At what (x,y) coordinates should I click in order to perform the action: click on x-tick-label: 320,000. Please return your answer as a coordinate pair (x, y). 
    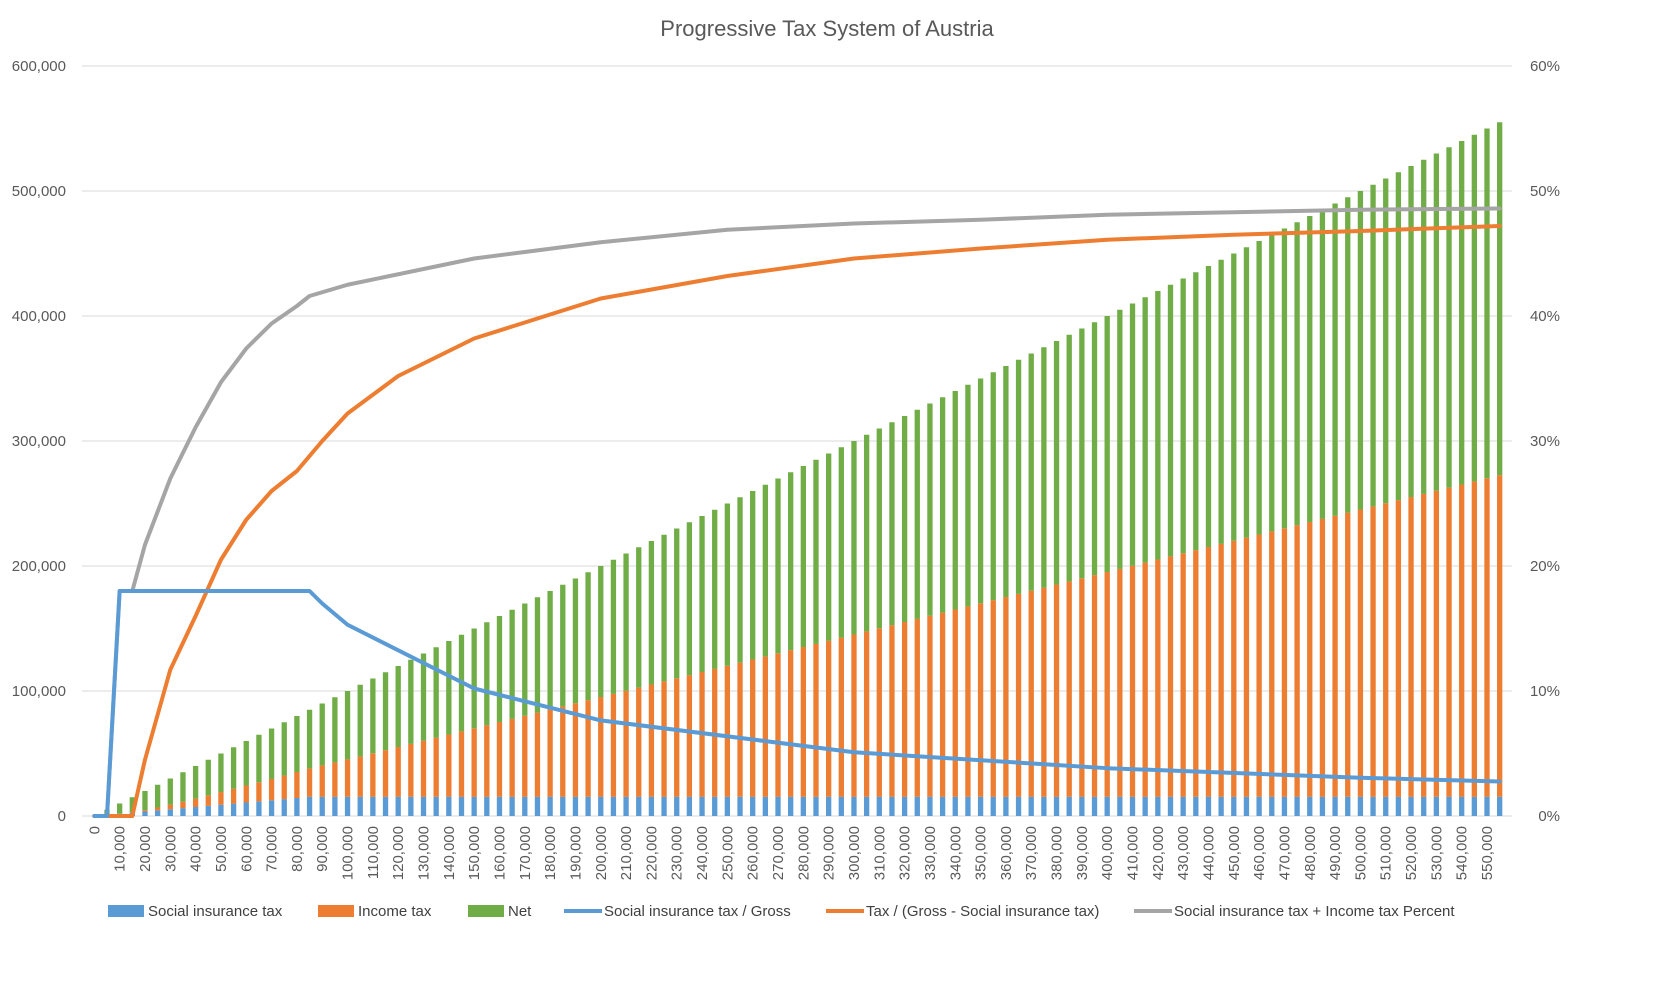
    Looking at the image, I should click on (905, 853).